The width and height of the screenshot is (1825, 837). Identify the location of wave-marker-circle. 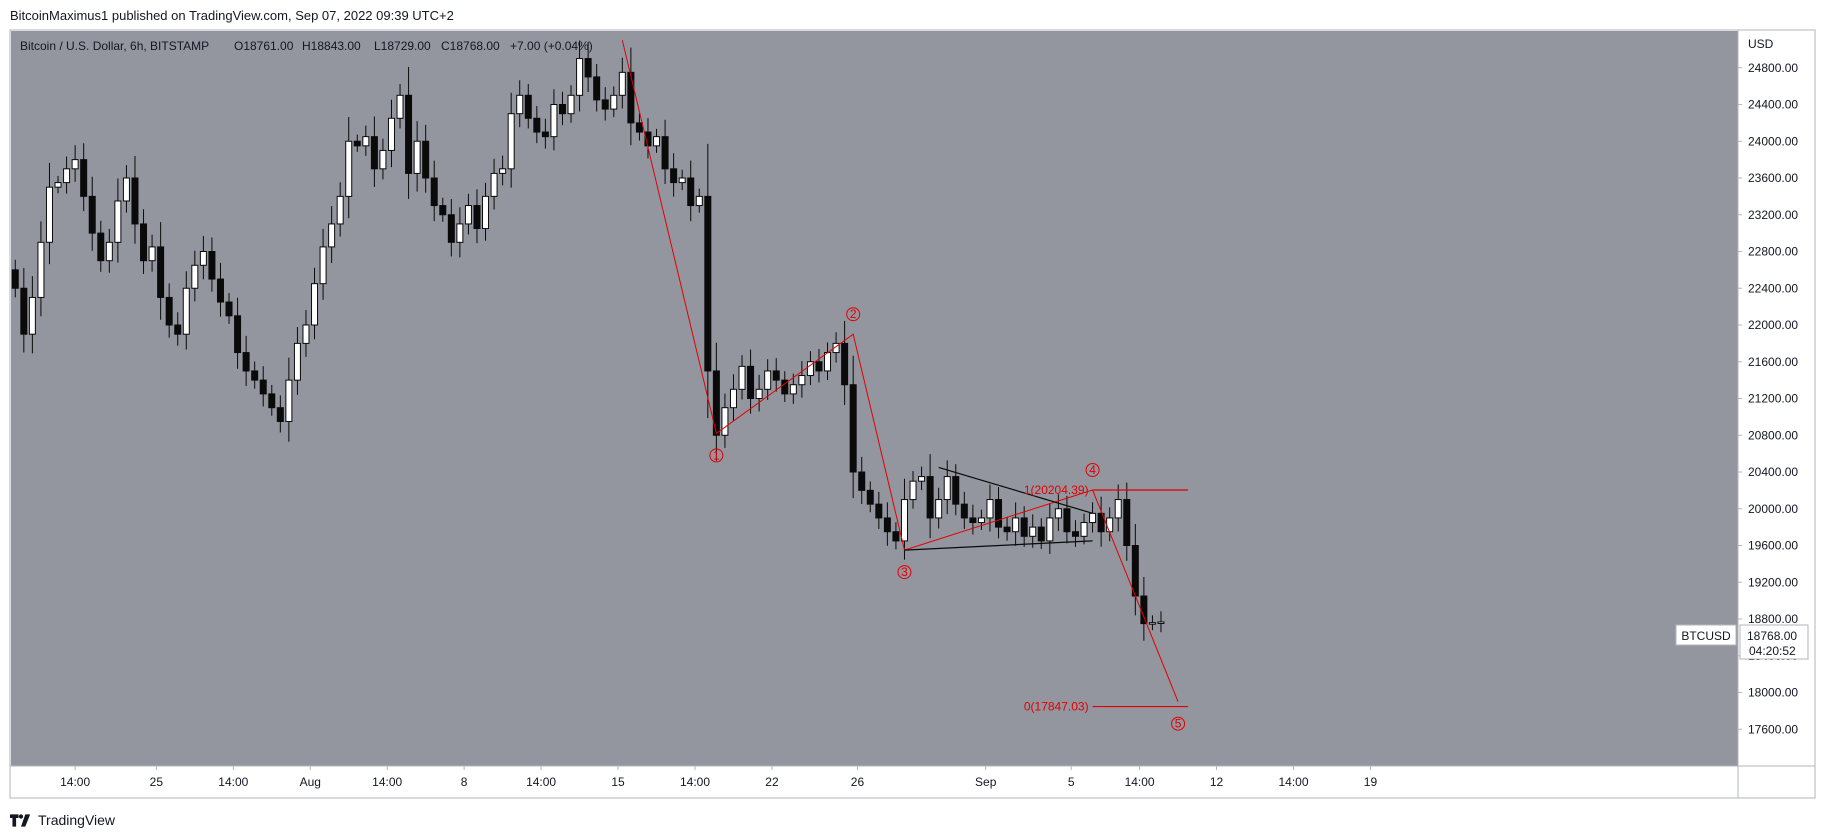
(1092, 470).